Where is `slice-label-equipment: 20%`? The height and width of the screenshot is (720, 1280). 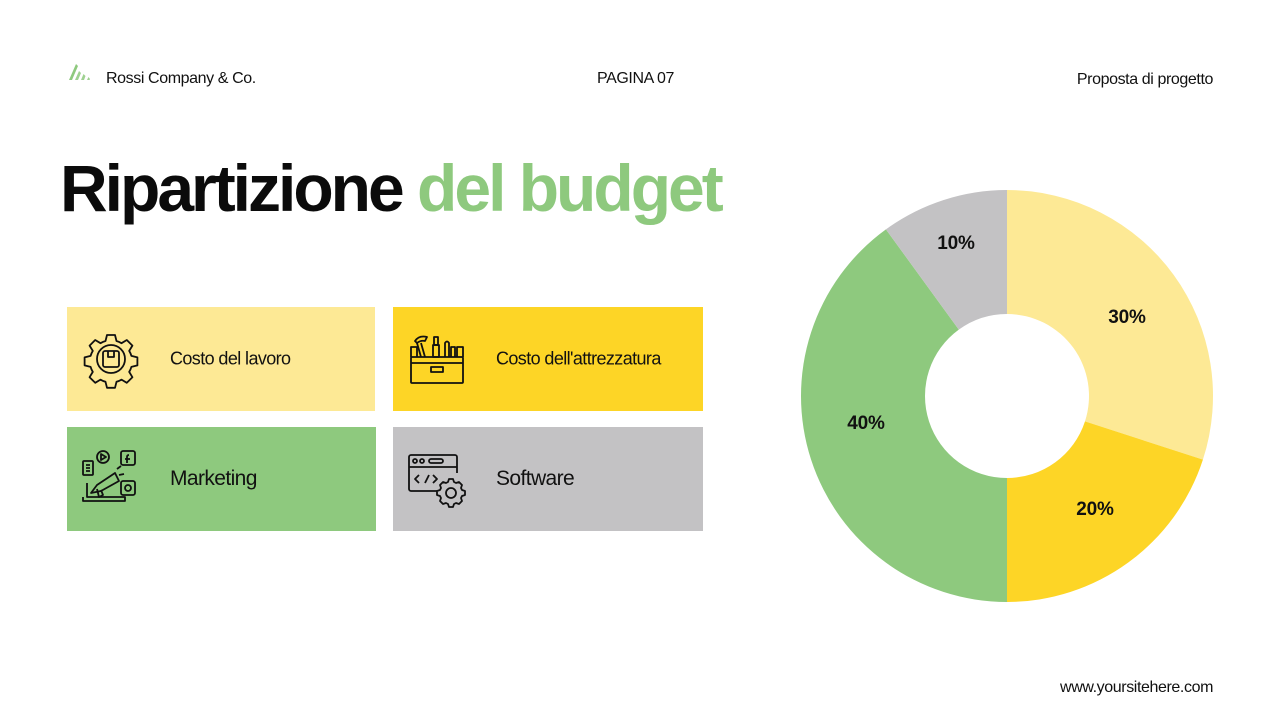 slice-label-equipment: 20% is located at coordinates (1095, 509).